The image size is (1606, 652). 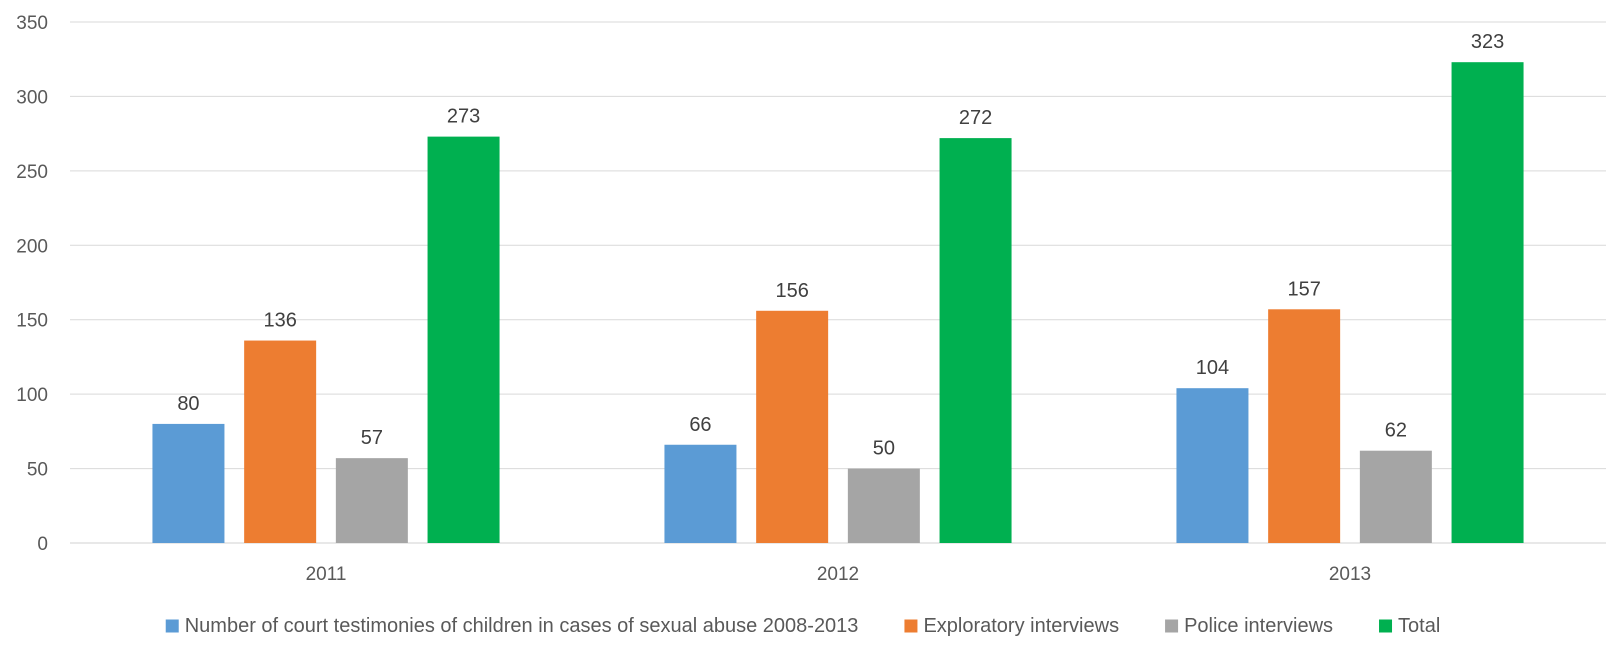 I want to click on data-label: 62, so click(x=1396, y=431).